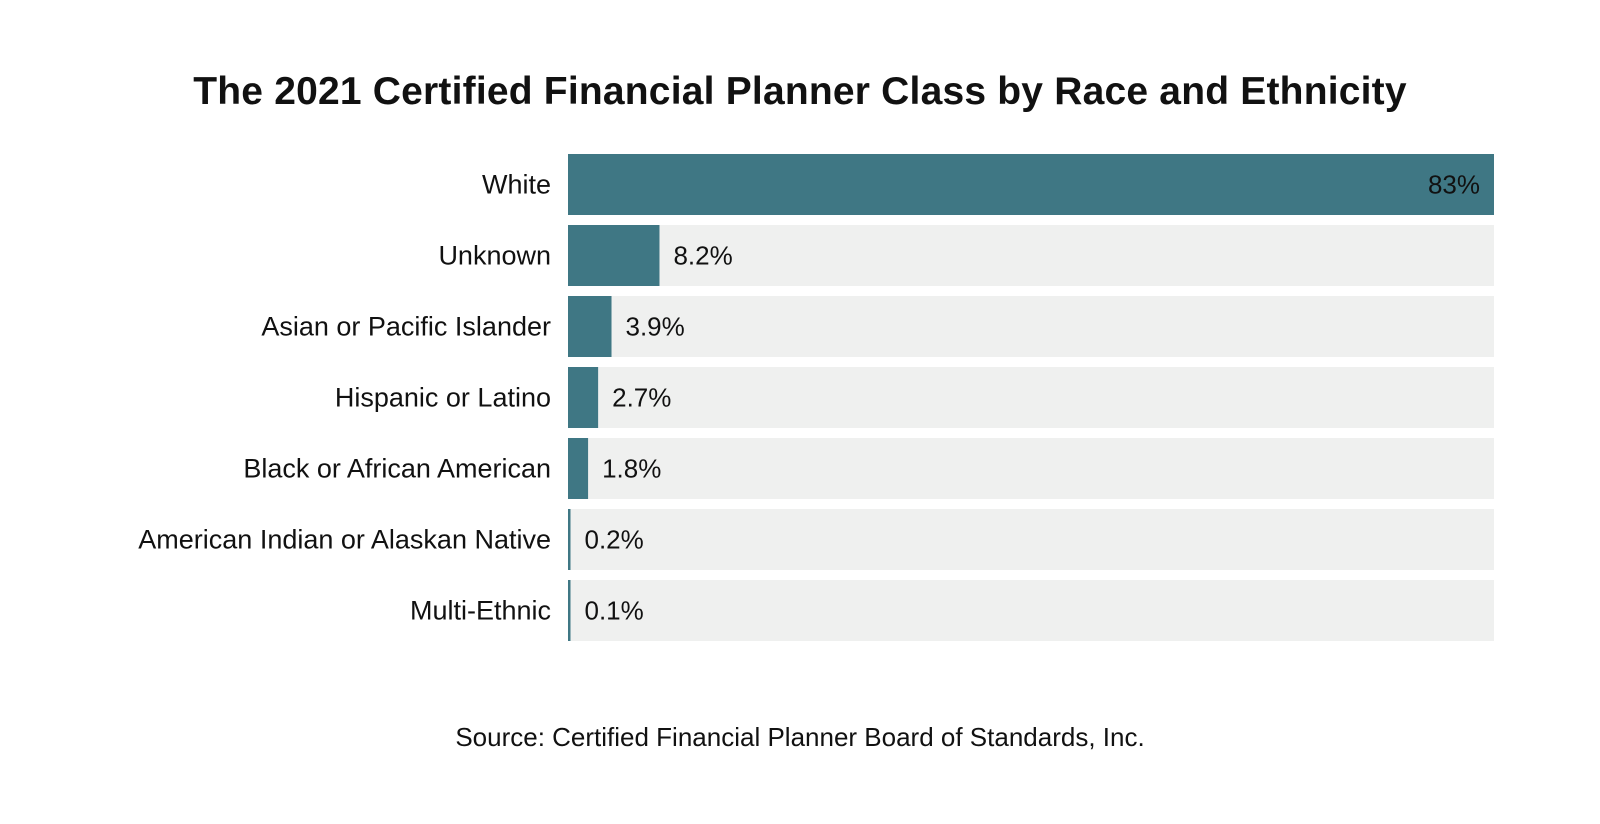 The height and width of the screenshot is (824, 1600). Describe the element at coordinates (614, 540) in the screenshot. I see `value-label: 0.2%` at that location.